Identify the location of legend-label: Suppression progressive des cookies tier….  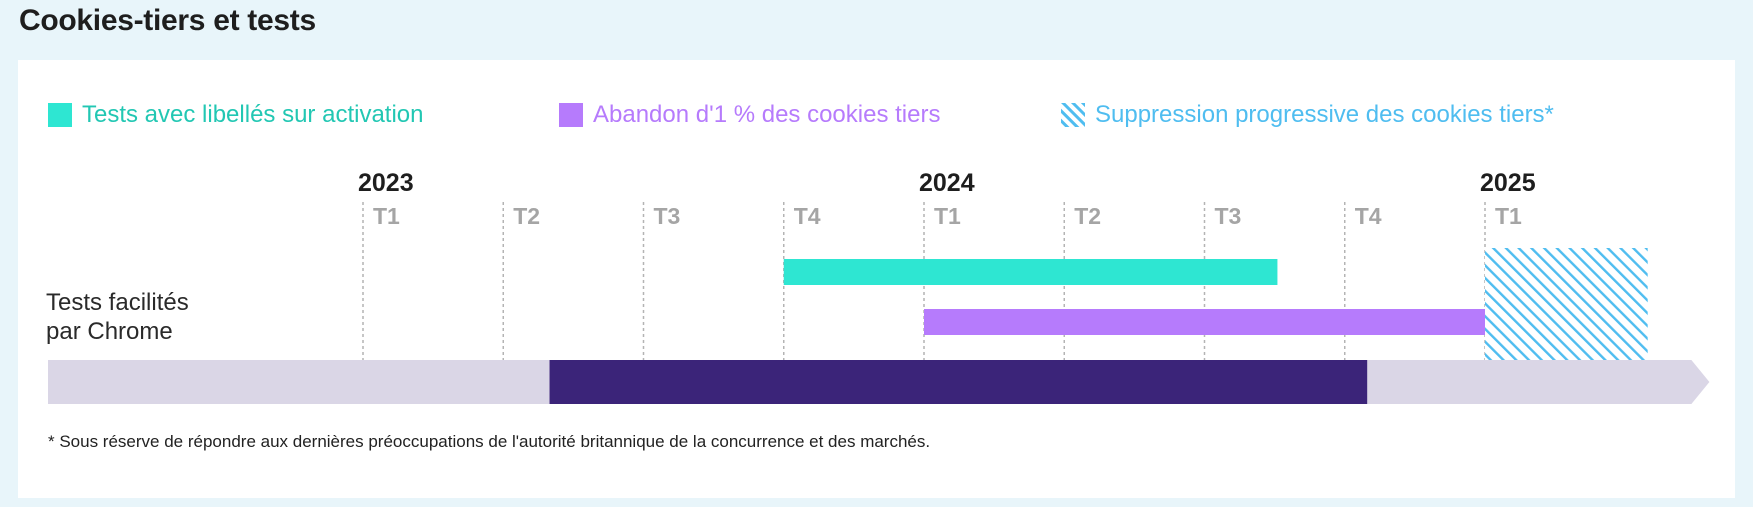
(1324, 114).